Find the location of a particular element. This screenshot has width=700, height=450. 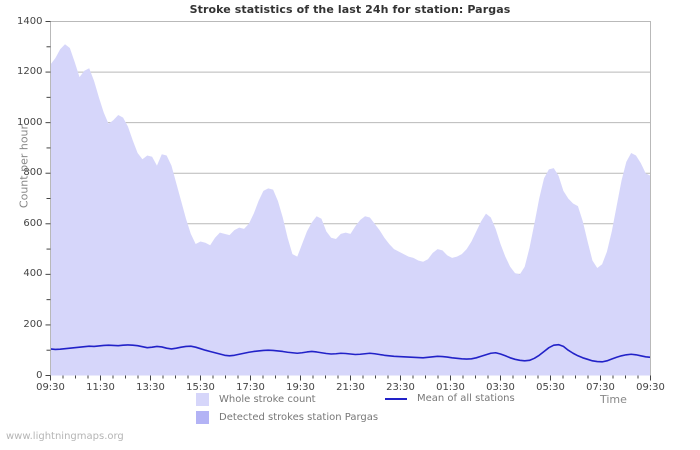

legend-swatch-detected-strokes-station is located at coordinates (202, 417).